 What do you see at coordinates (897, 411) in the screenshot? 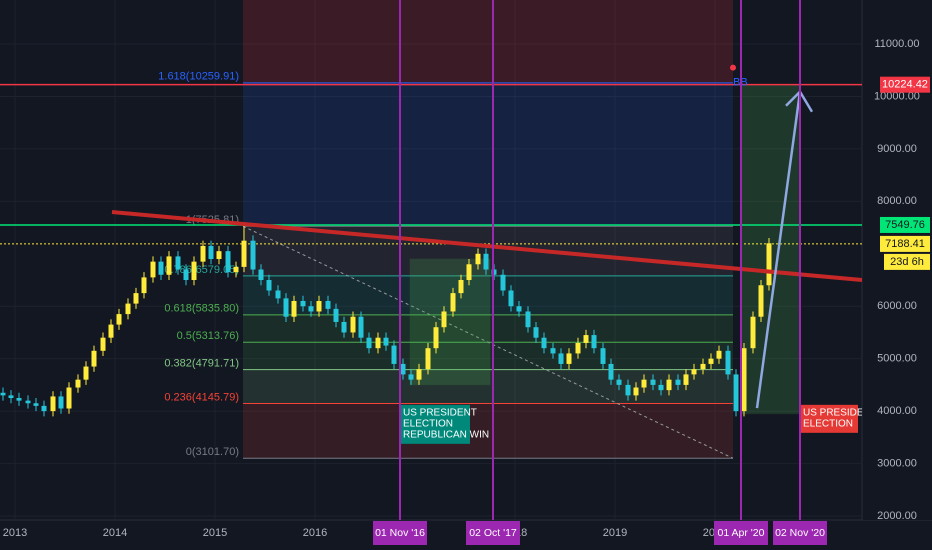
I see `y-tick-label: 4000.00` at bounding box center [897, 411].